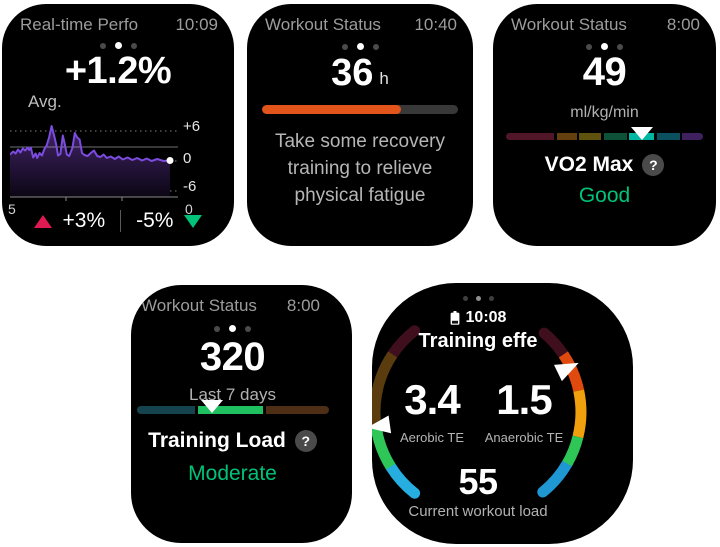 This screenshot has width=720, height=547. What do you see at coordinates (79, 24) in the screenshot?
I see `page-title: Real-time Perfo` at bounding box center [79, 24].